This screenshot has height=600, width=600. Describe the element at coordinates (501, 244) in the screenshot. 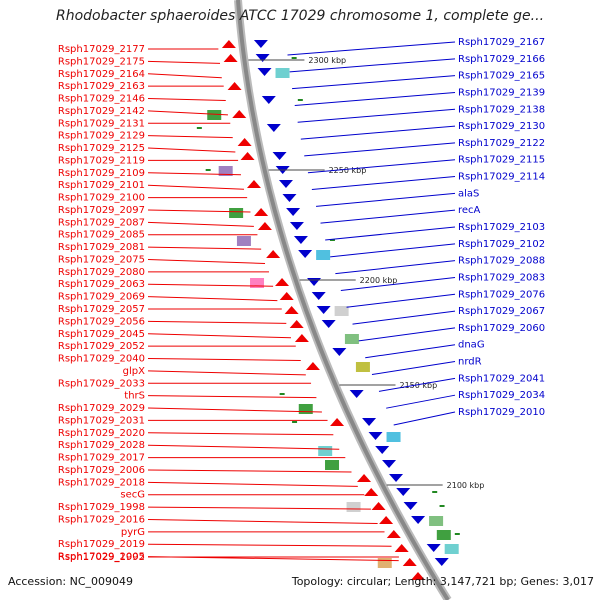

I see `gene-label-reverse: Rsph17029_2102` at that location.